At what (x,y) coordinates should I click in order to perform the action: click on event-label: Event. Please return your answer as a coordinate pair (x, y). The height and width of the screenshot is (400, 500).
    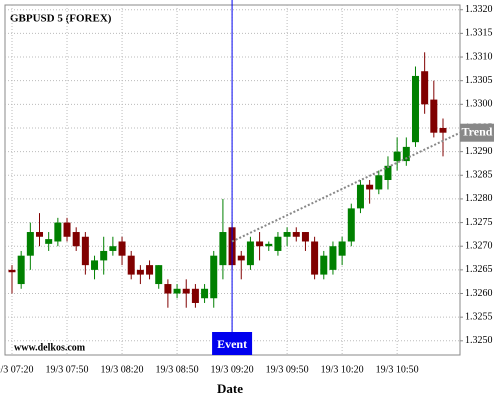
    Looking at the image, I should click on (232, 344).